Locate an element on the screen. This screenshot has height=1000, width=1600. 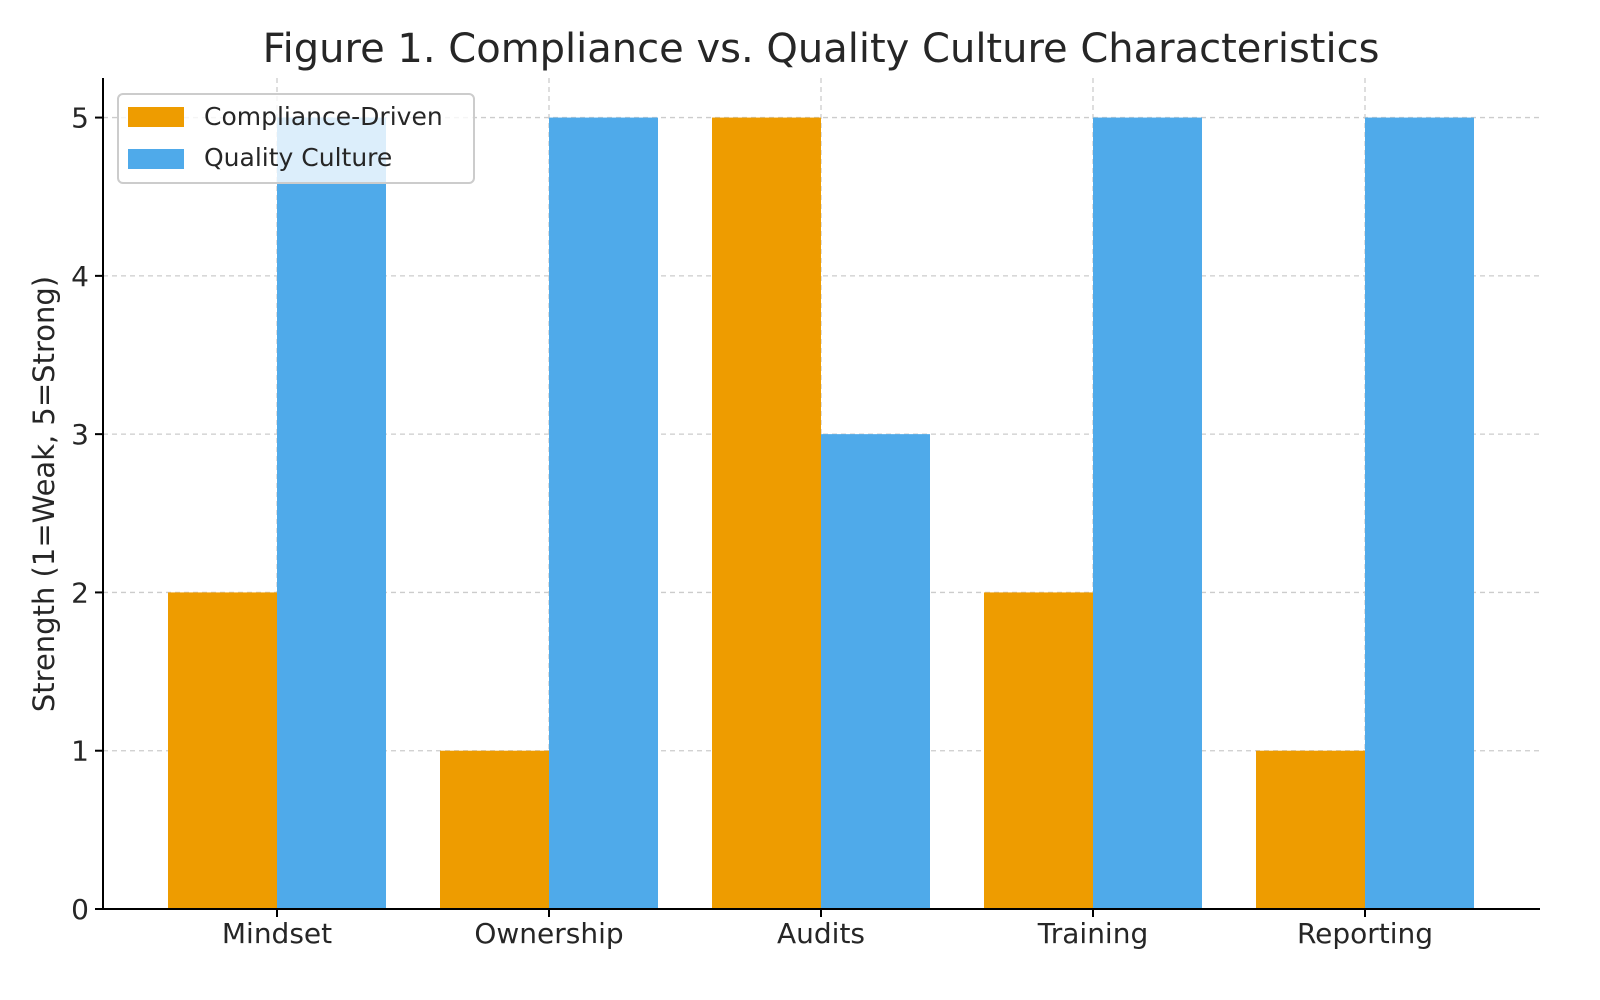
x-tick-label: Audits is located at coordinates (821, 933).